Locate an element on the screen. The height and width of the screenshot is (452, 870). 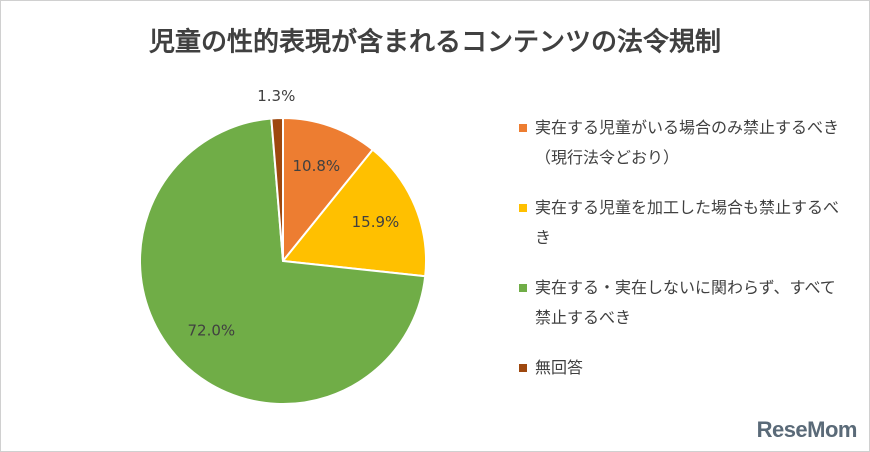
legend-item: 実在する児童がいる場合のみ禁止するべき（現行法令どおり） is located at coordinates (684, 143).